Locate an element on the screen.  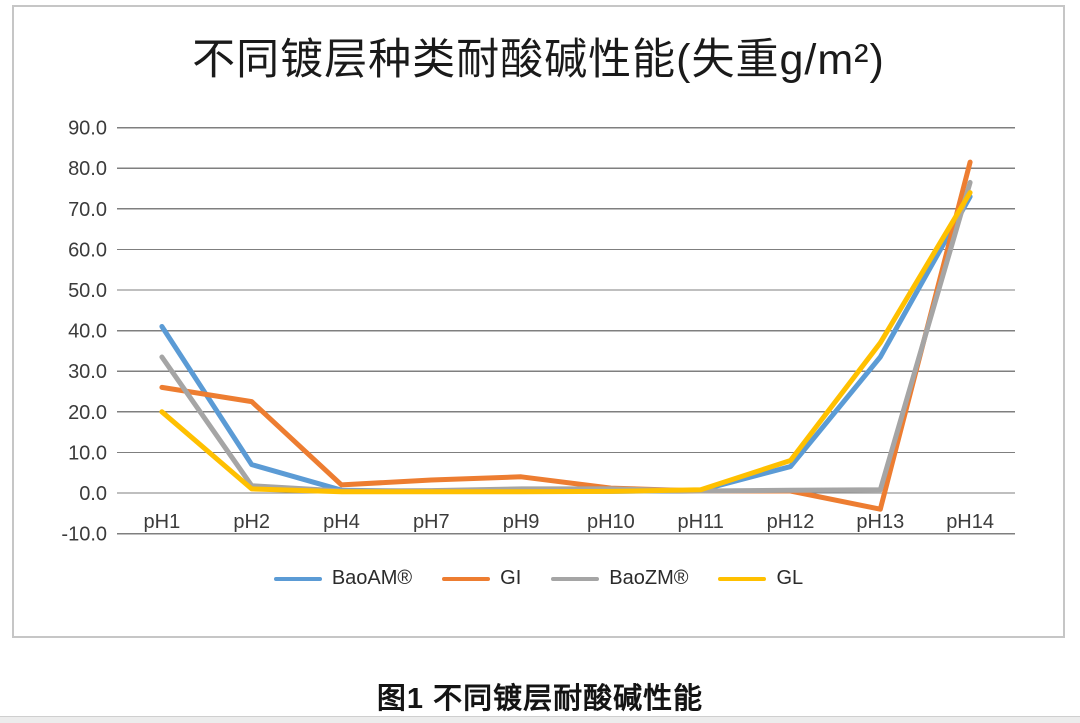
legend-label: GL is located at coordinates (790, 578).